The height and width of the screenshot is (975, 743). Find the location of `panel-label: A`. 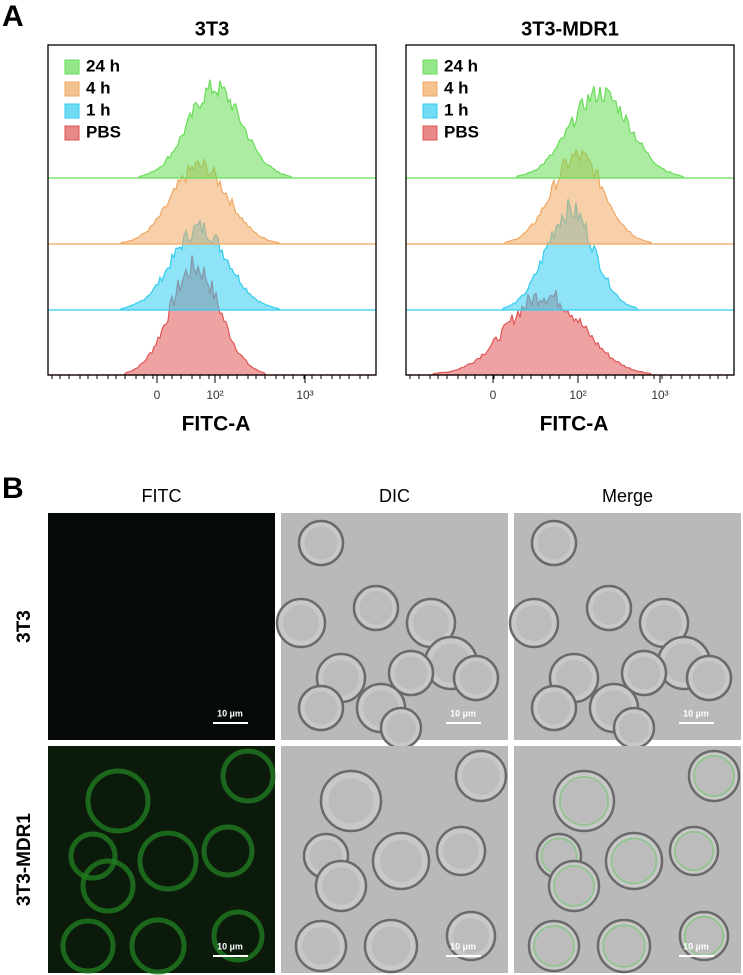

panel-label: A is located at coordinates (13, 16).